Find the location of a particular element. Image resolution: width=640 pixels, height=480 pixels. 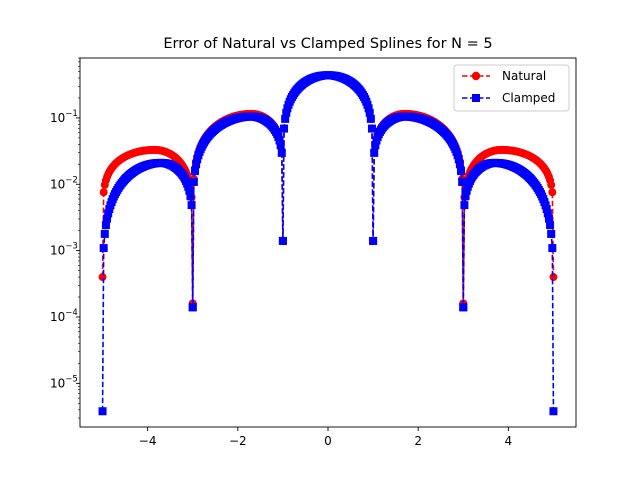

y-tick-label: 10⁻¹ is located at coordinates (64, 117).